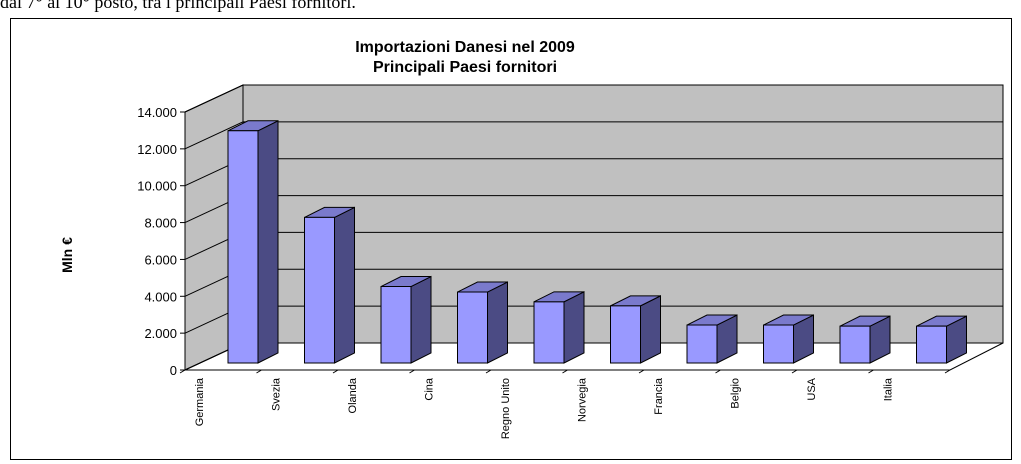 This screenshot has width=1021, height=464. Describe the element at coordinates (353, 395) in the screenshot. I see `x-tick-label: Olanda` at that location.